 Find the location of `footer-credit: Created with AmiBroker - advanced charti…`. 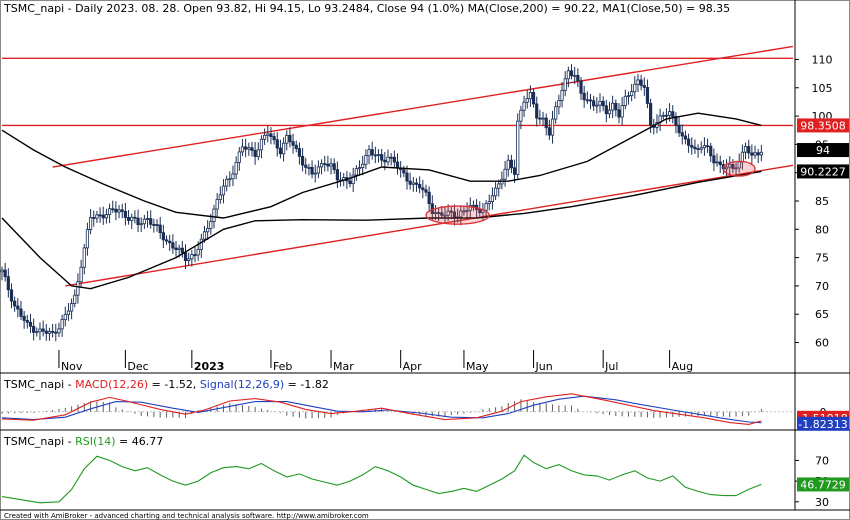

footer-credit: Created with AmiBroker - advanced charti… is located at coordinates (186, 516).